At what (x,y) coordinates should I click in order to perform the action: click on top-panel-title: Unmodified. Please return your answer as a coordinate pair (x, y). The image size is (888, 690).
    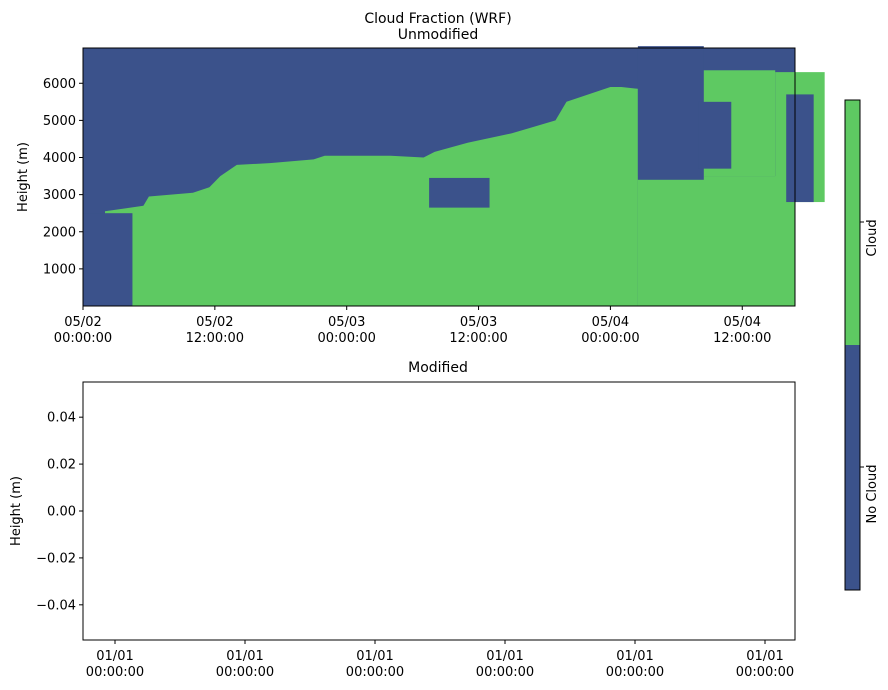
    Looking at the image, I should click on (438, 35).